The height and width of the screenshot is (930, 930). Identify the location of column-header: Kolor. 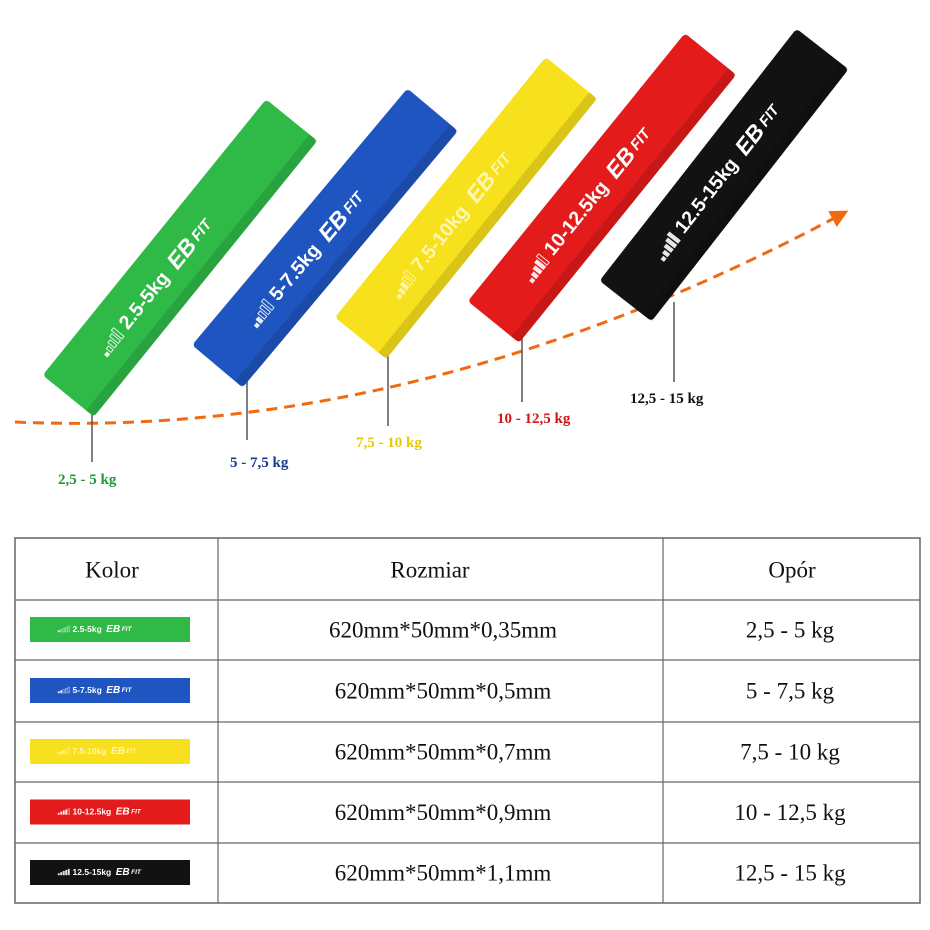
(112, 569).